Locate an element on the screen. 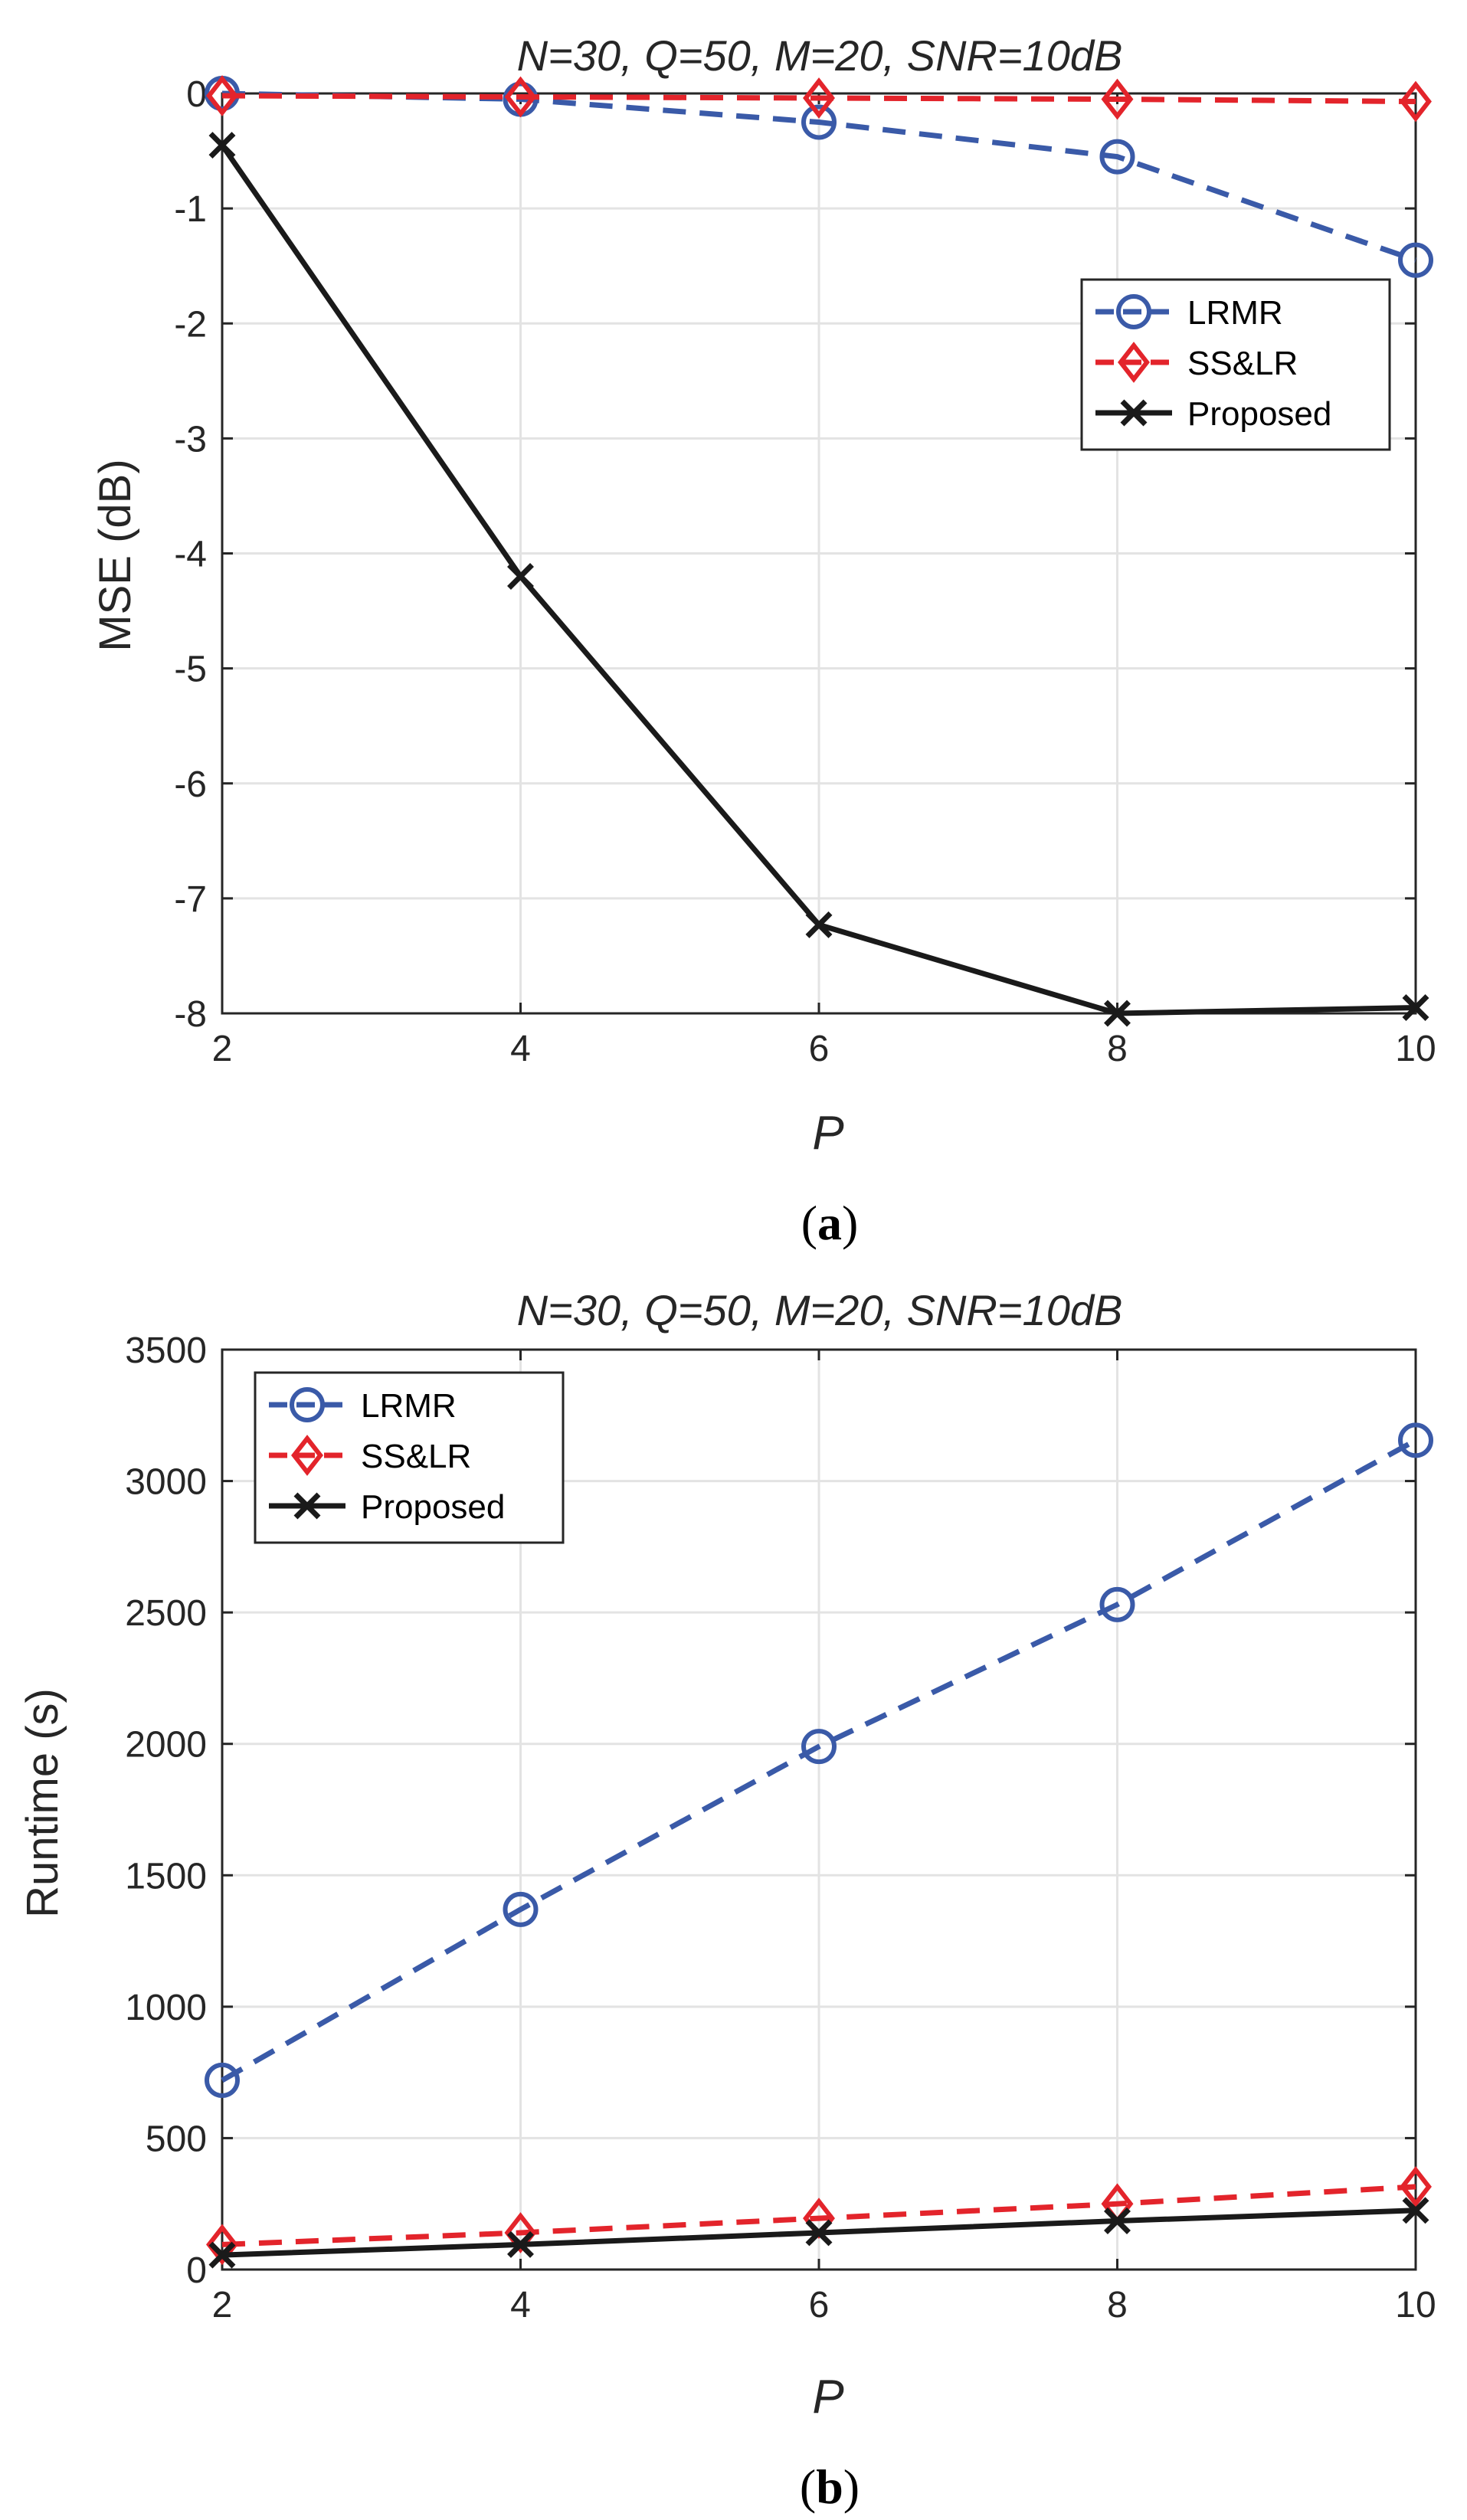  legend-box is located at coordinates (1235, 364).